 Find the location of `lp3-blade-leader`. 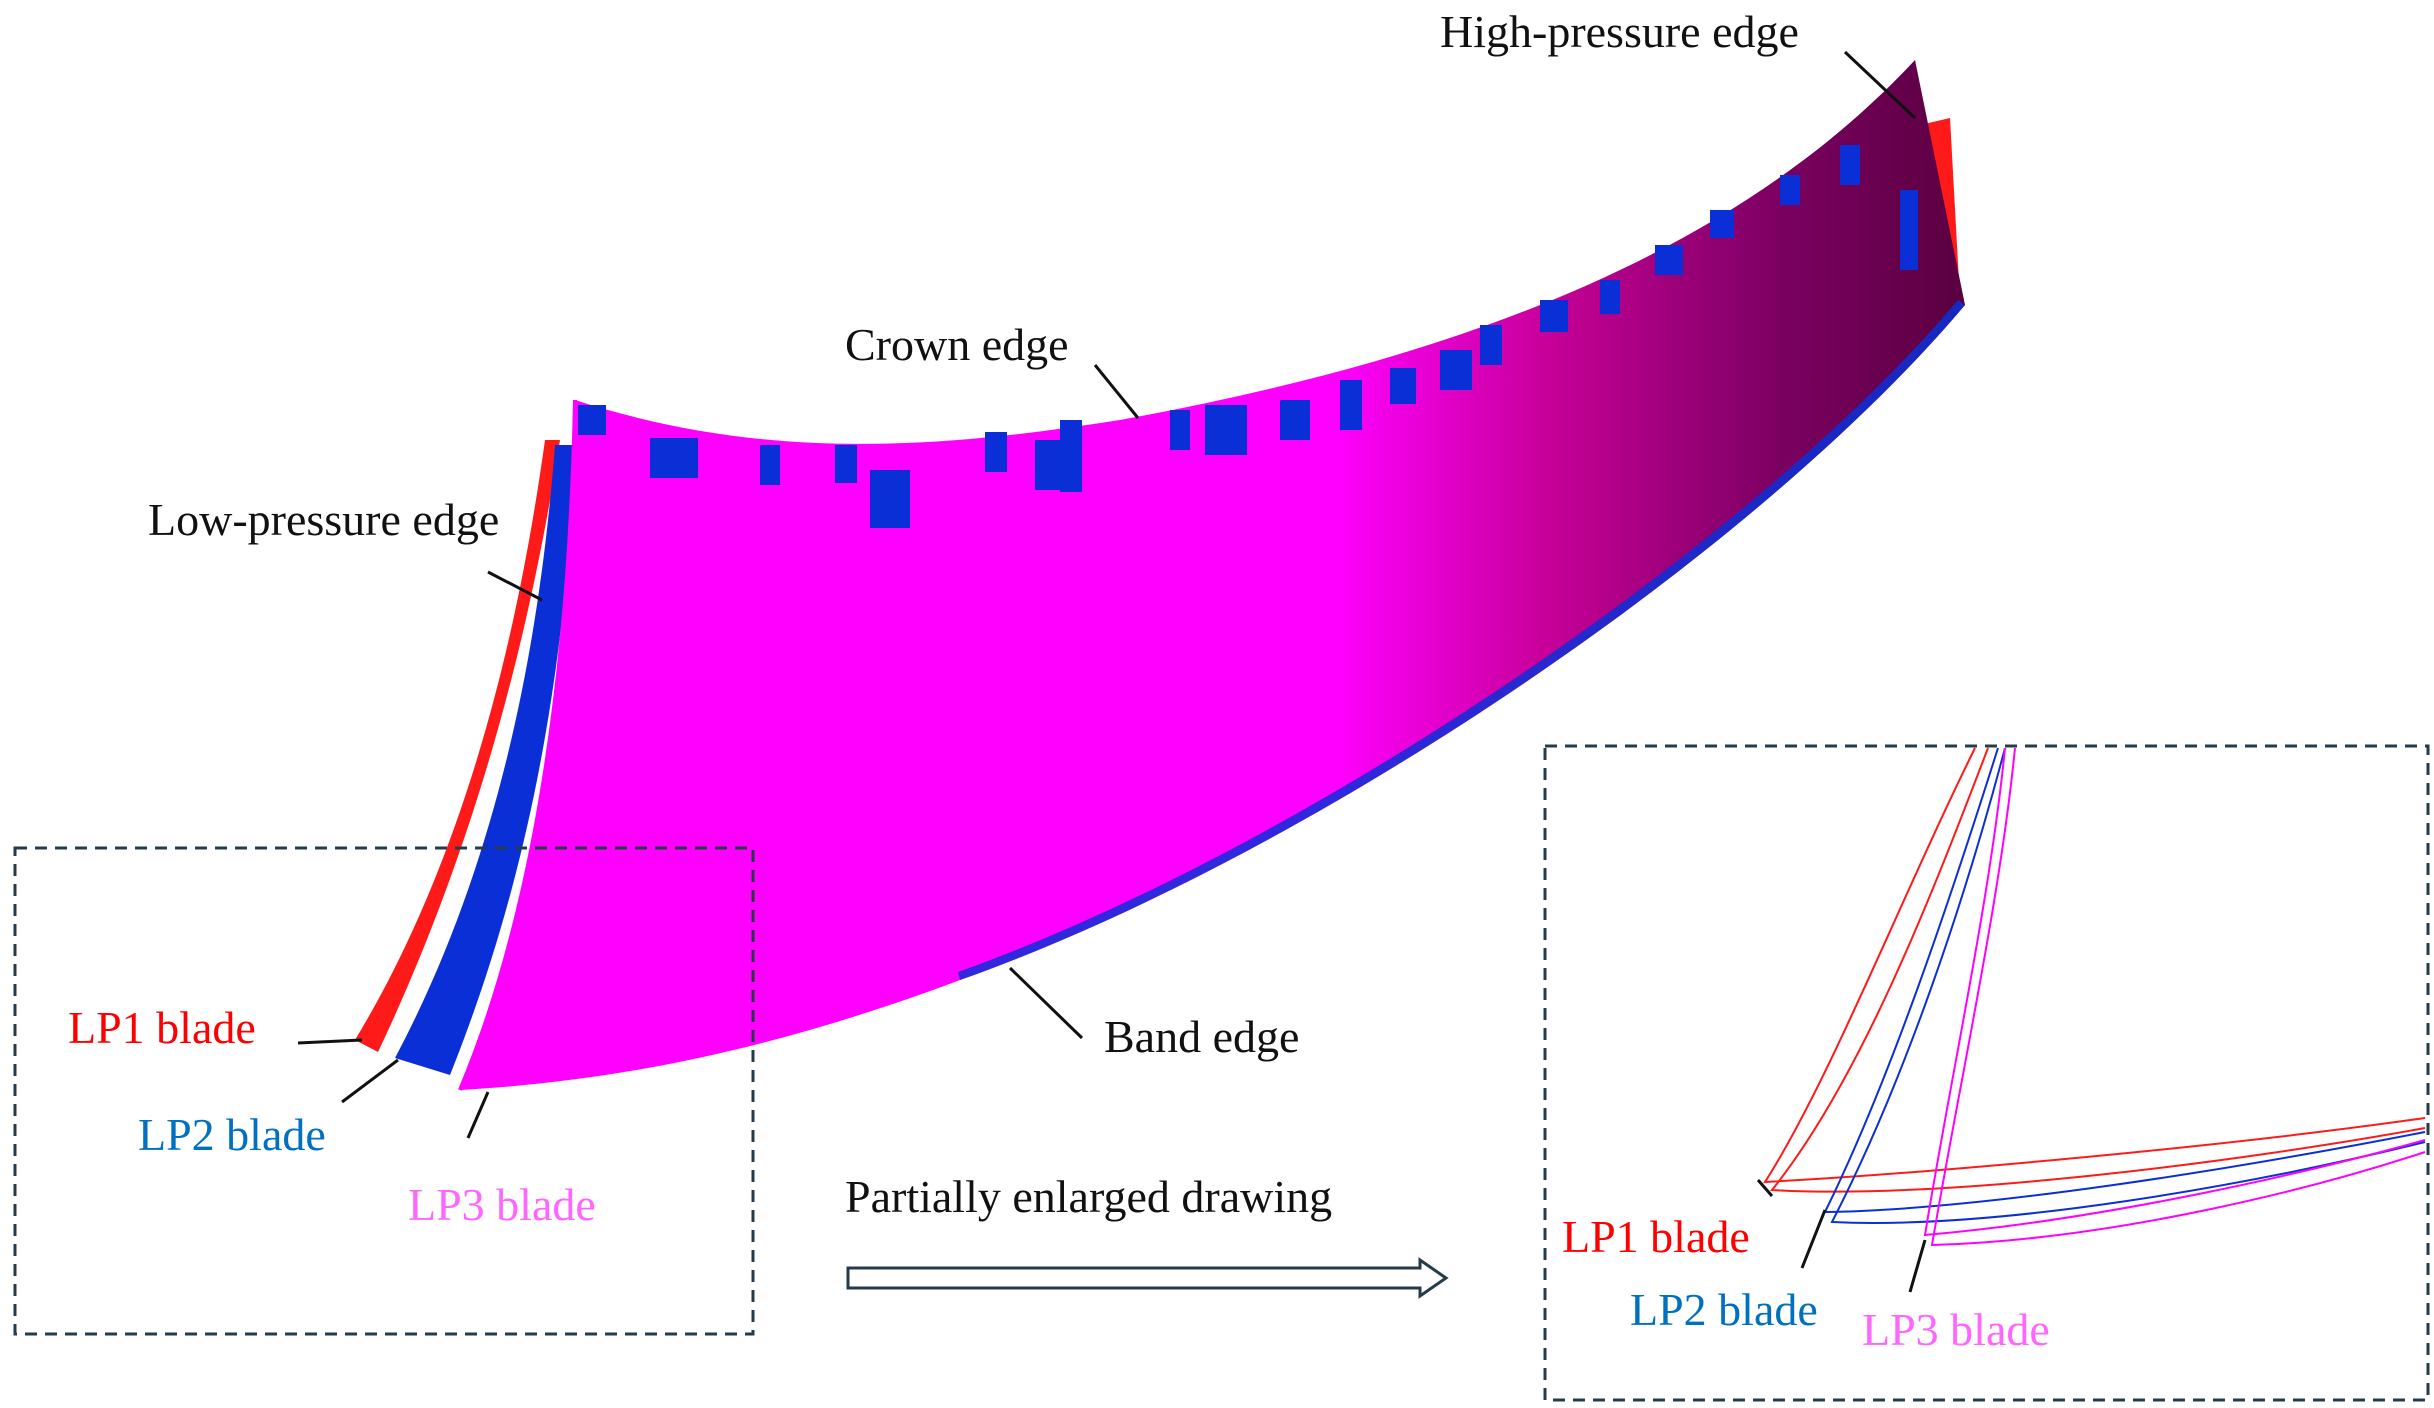

lp3-blade-leader is located at coordinates (478, 1115).